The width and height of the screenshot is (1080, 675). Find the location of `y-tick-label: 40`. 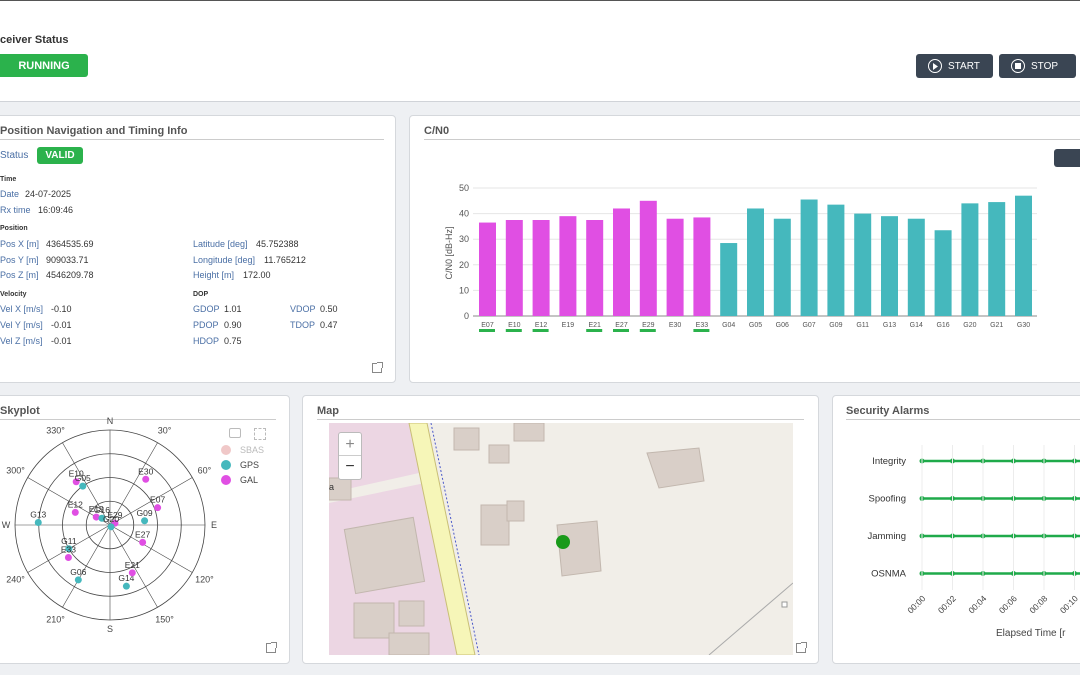

y-tick-label: 40 is located at coordinates (464, 214).